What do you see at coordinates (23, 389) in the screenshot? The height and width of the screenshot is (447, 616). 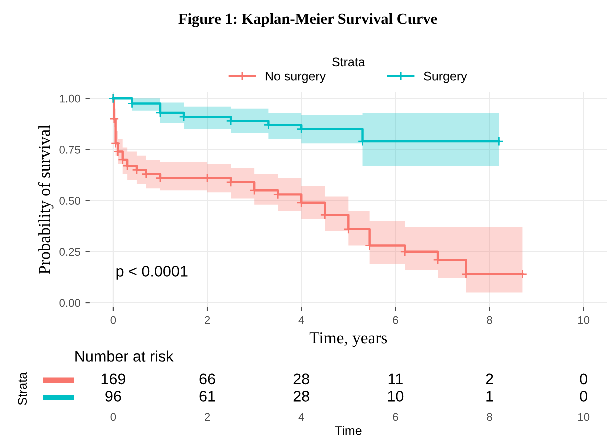 I see `y-axis-title: Strata` at bounding box center [23, 389].